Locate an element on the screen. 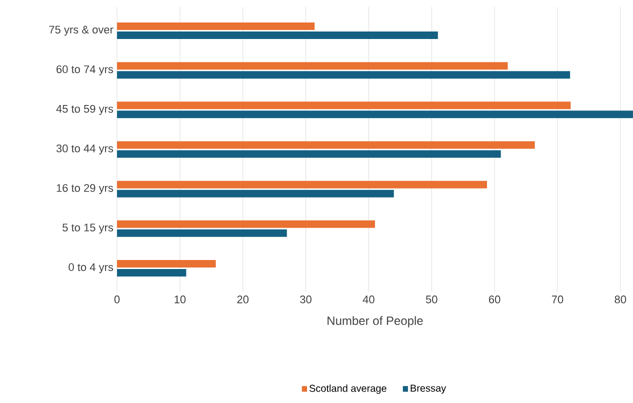 This screenshot has width=633, height=403. x-tick-label: 50 is located at coordinates (432, 300).